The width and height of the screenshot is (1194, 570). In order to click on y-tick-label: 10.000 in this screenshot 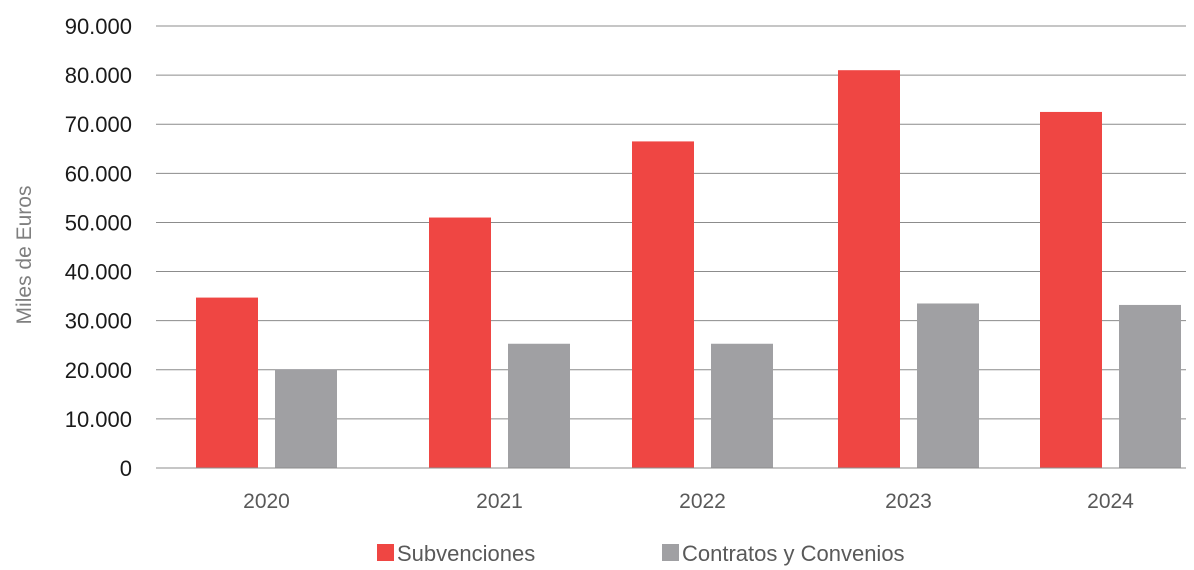, I will do `click(98, 419)`.